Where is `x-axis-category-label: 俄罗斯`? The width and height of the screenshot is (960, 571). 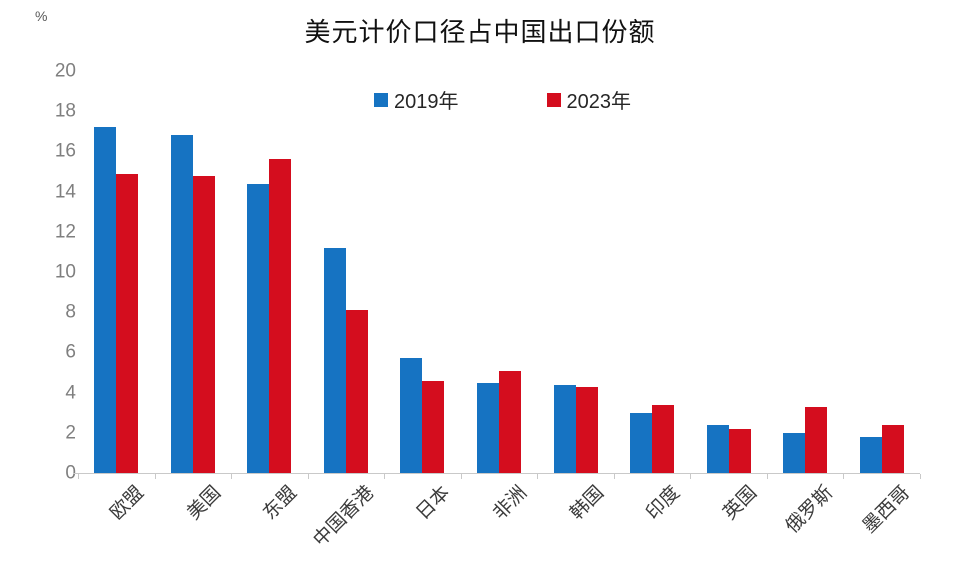 x-axis-category-label: 俄罗斯 is located at coordinates (810, 510).